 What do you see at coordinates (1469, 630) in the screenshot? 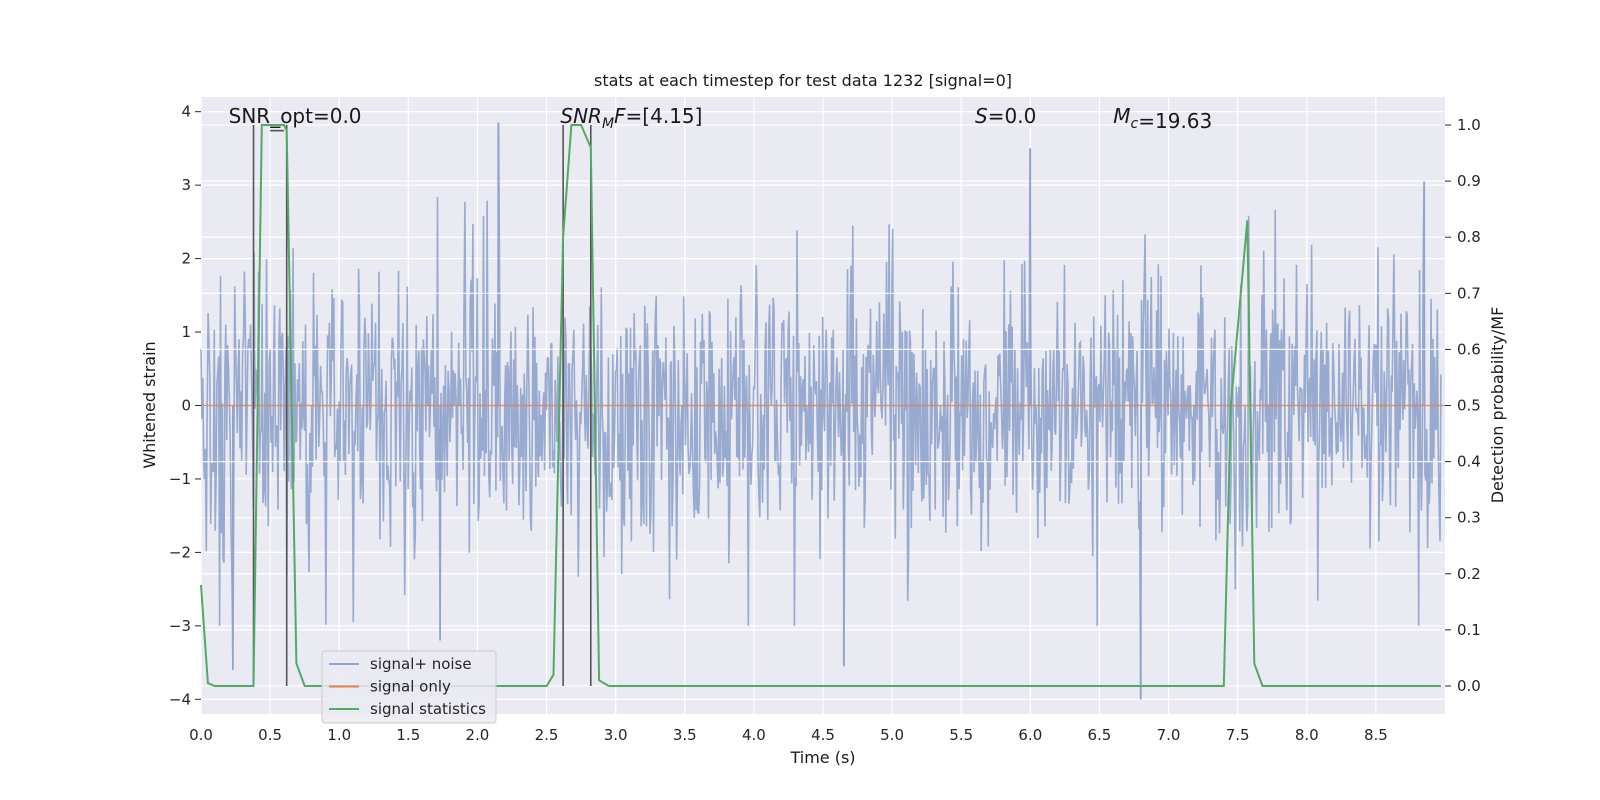
I see `y2-tick-label: 0.1` at bounding box center [1469, 630].